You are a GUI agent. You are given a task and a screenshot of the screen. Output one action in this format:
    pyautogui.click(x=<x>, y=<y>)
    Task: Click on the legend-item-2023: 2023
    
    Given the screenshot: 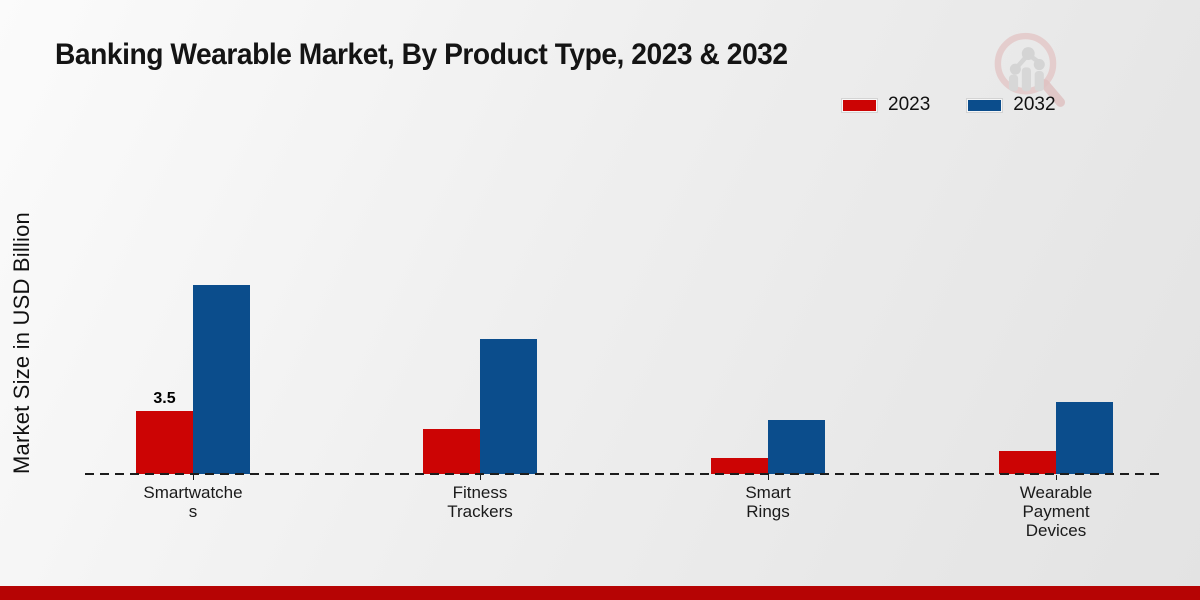 What is the action you would take?
    pyautogui.click(x=886, y=105)
    